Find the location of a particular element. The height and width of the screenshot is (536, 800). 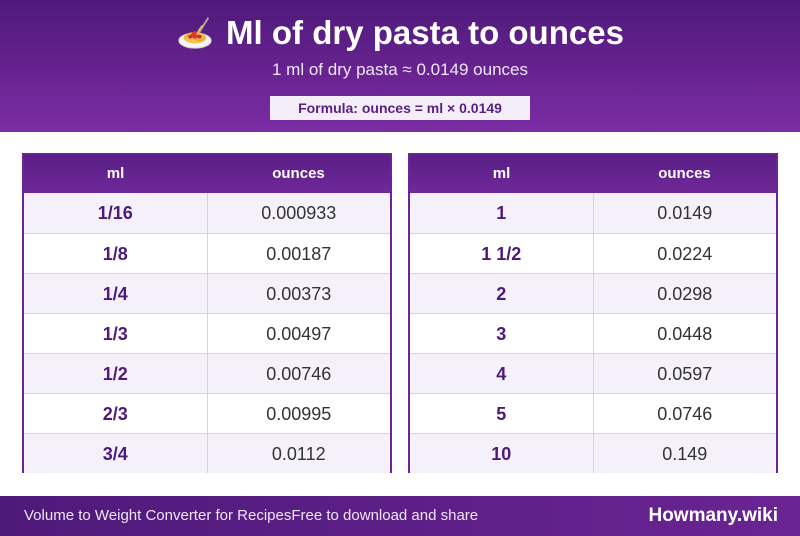

ml-cell: 1/16 is located at coordinates (116, 213).